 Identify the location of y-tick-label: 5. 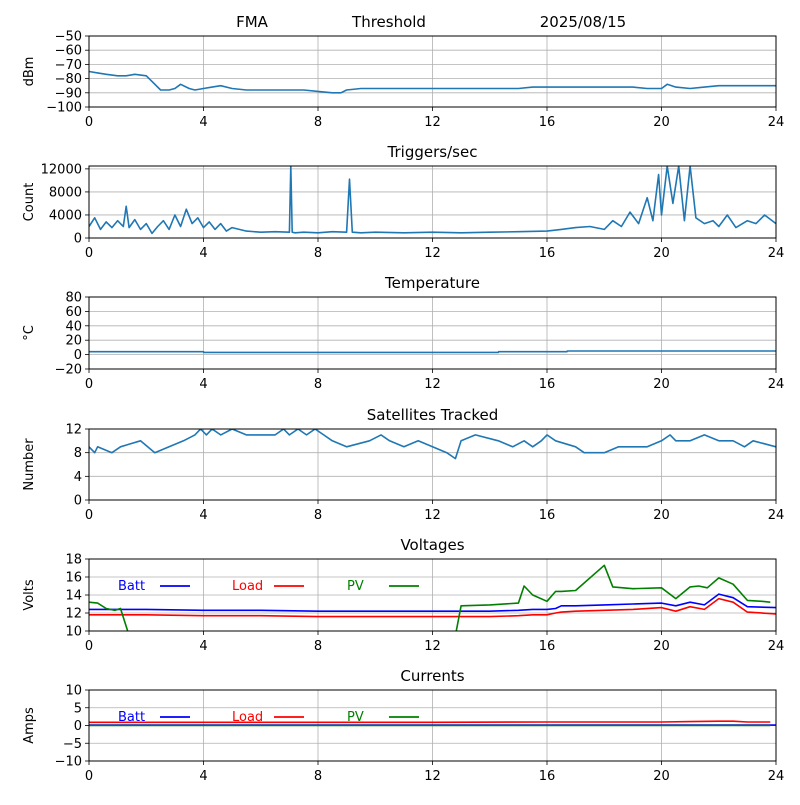
(78, 708).